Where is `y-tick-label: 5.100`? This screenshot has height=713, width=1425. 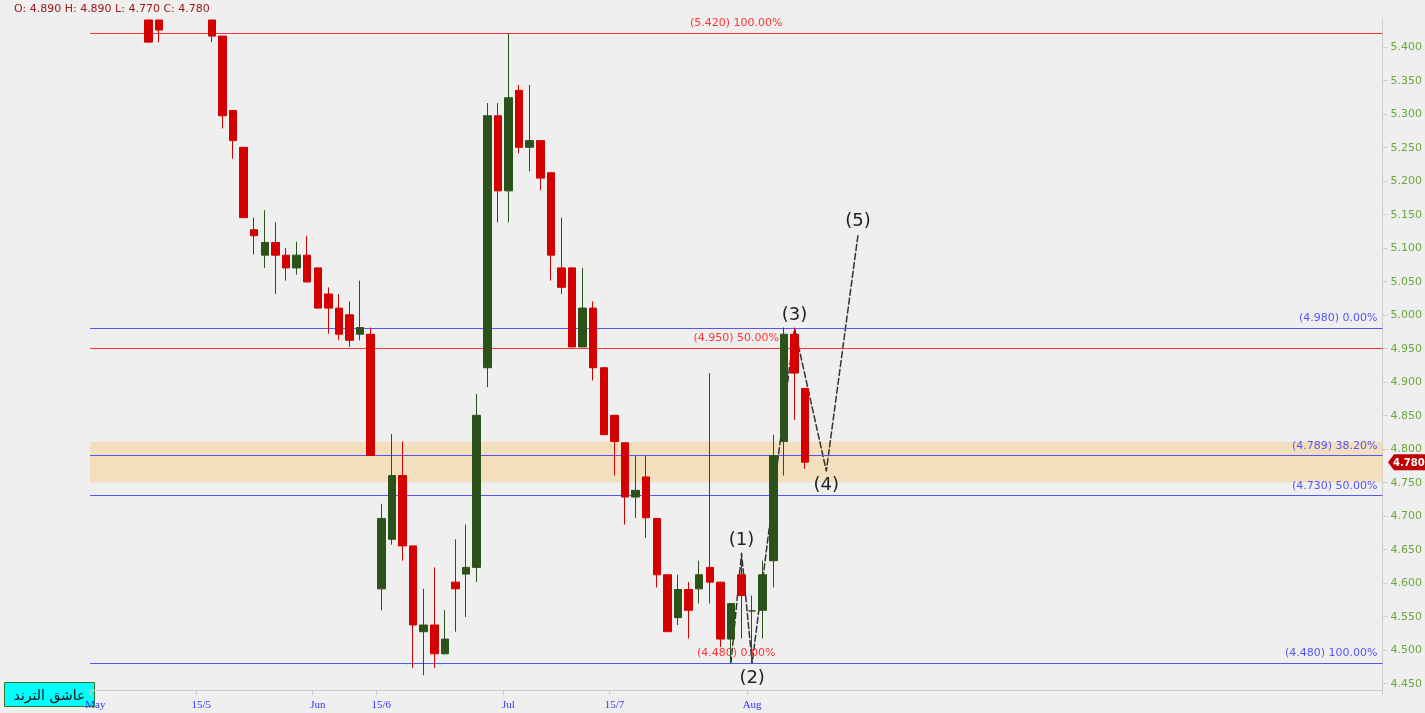
y-tick-label: 5.100 is located at coordinates (1406, 248).